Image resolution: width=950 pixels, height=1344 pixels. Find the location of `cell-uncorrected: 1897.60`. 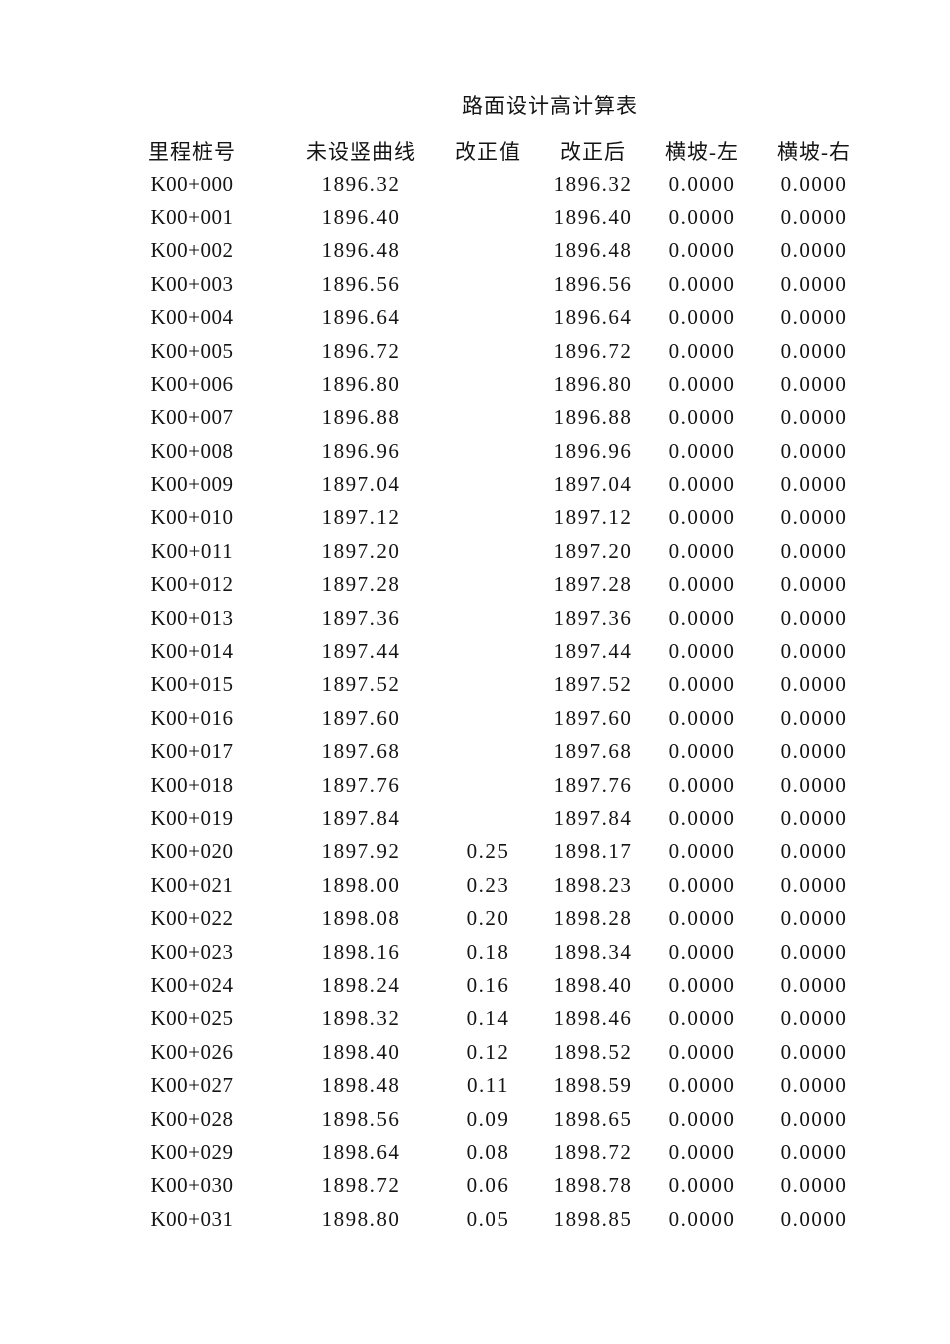

cell-uncorrected: 1897.60 is located at coordinates (361, 717).